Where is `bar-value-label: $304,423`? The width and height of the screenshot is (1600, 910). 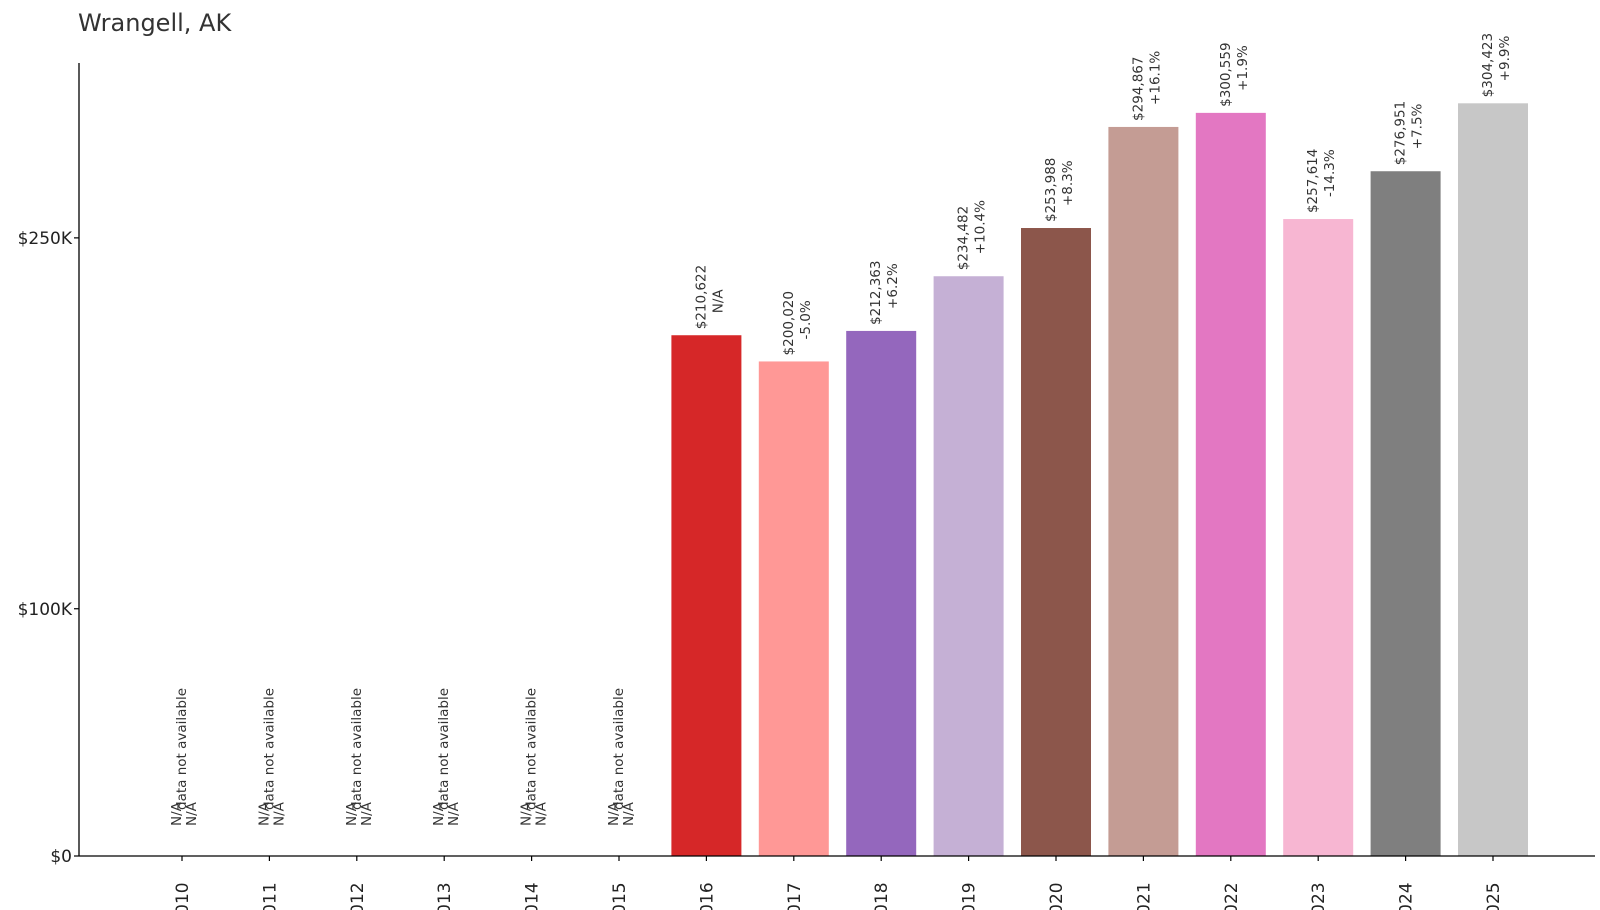 bar-value-label: $304,423 is located at coordinates (1488, 65).